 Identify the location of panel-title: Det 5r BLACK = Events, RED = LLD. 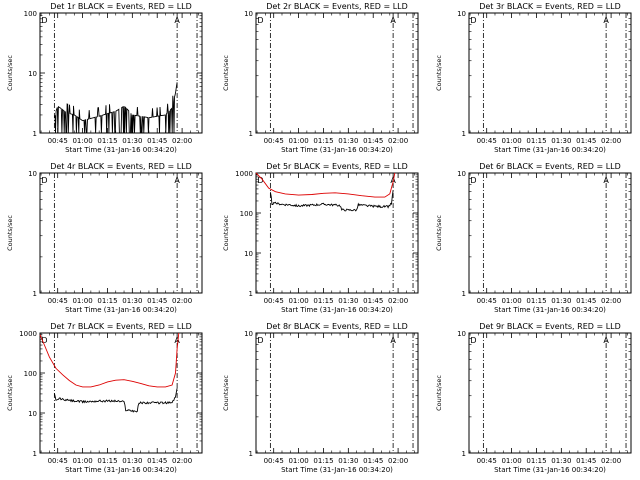
(337, 166).